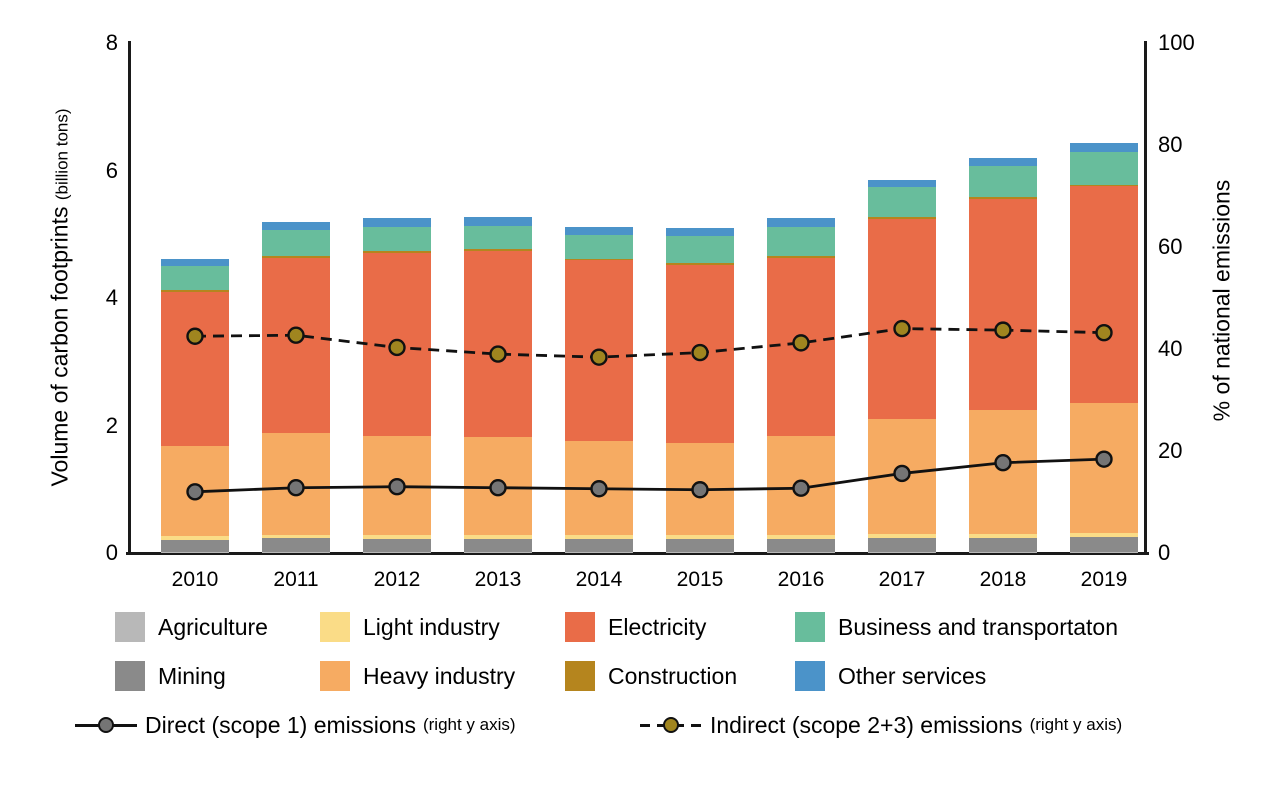 Image resolution: width=1268 pixels, height=808 pixels. What do you see at coordinates (296, 488) in the screenshot?
I see `marker-direct-scope-1-emissions-2011` at bounding box center [296, 488].